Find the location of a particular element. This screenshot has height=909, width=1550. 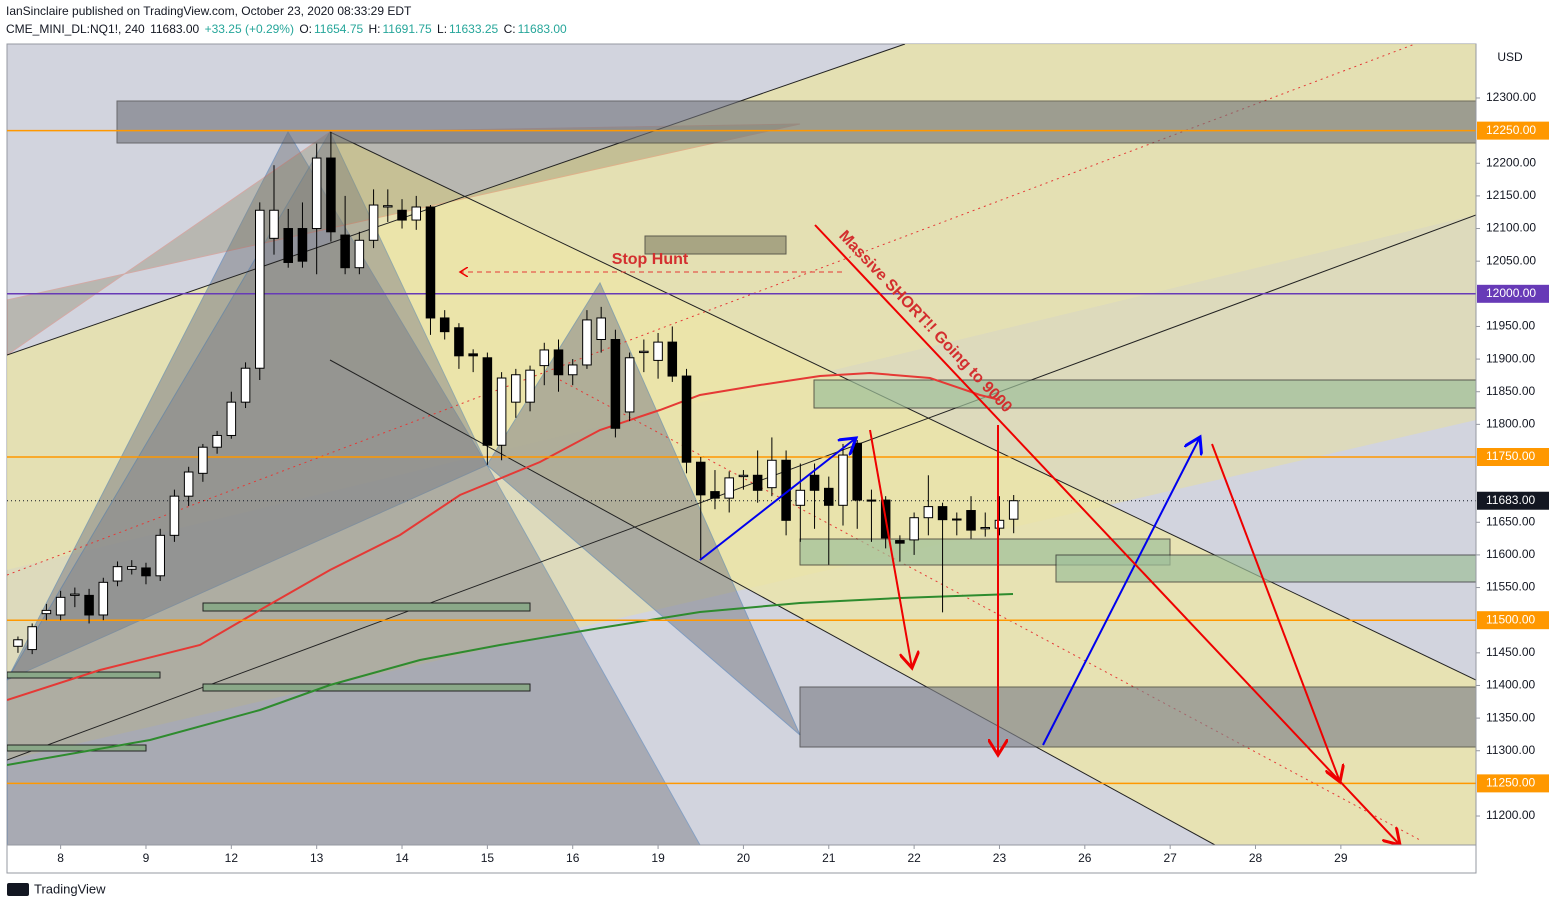

y-tick-label: 11350.00 is located at coordinates (1510, 717).